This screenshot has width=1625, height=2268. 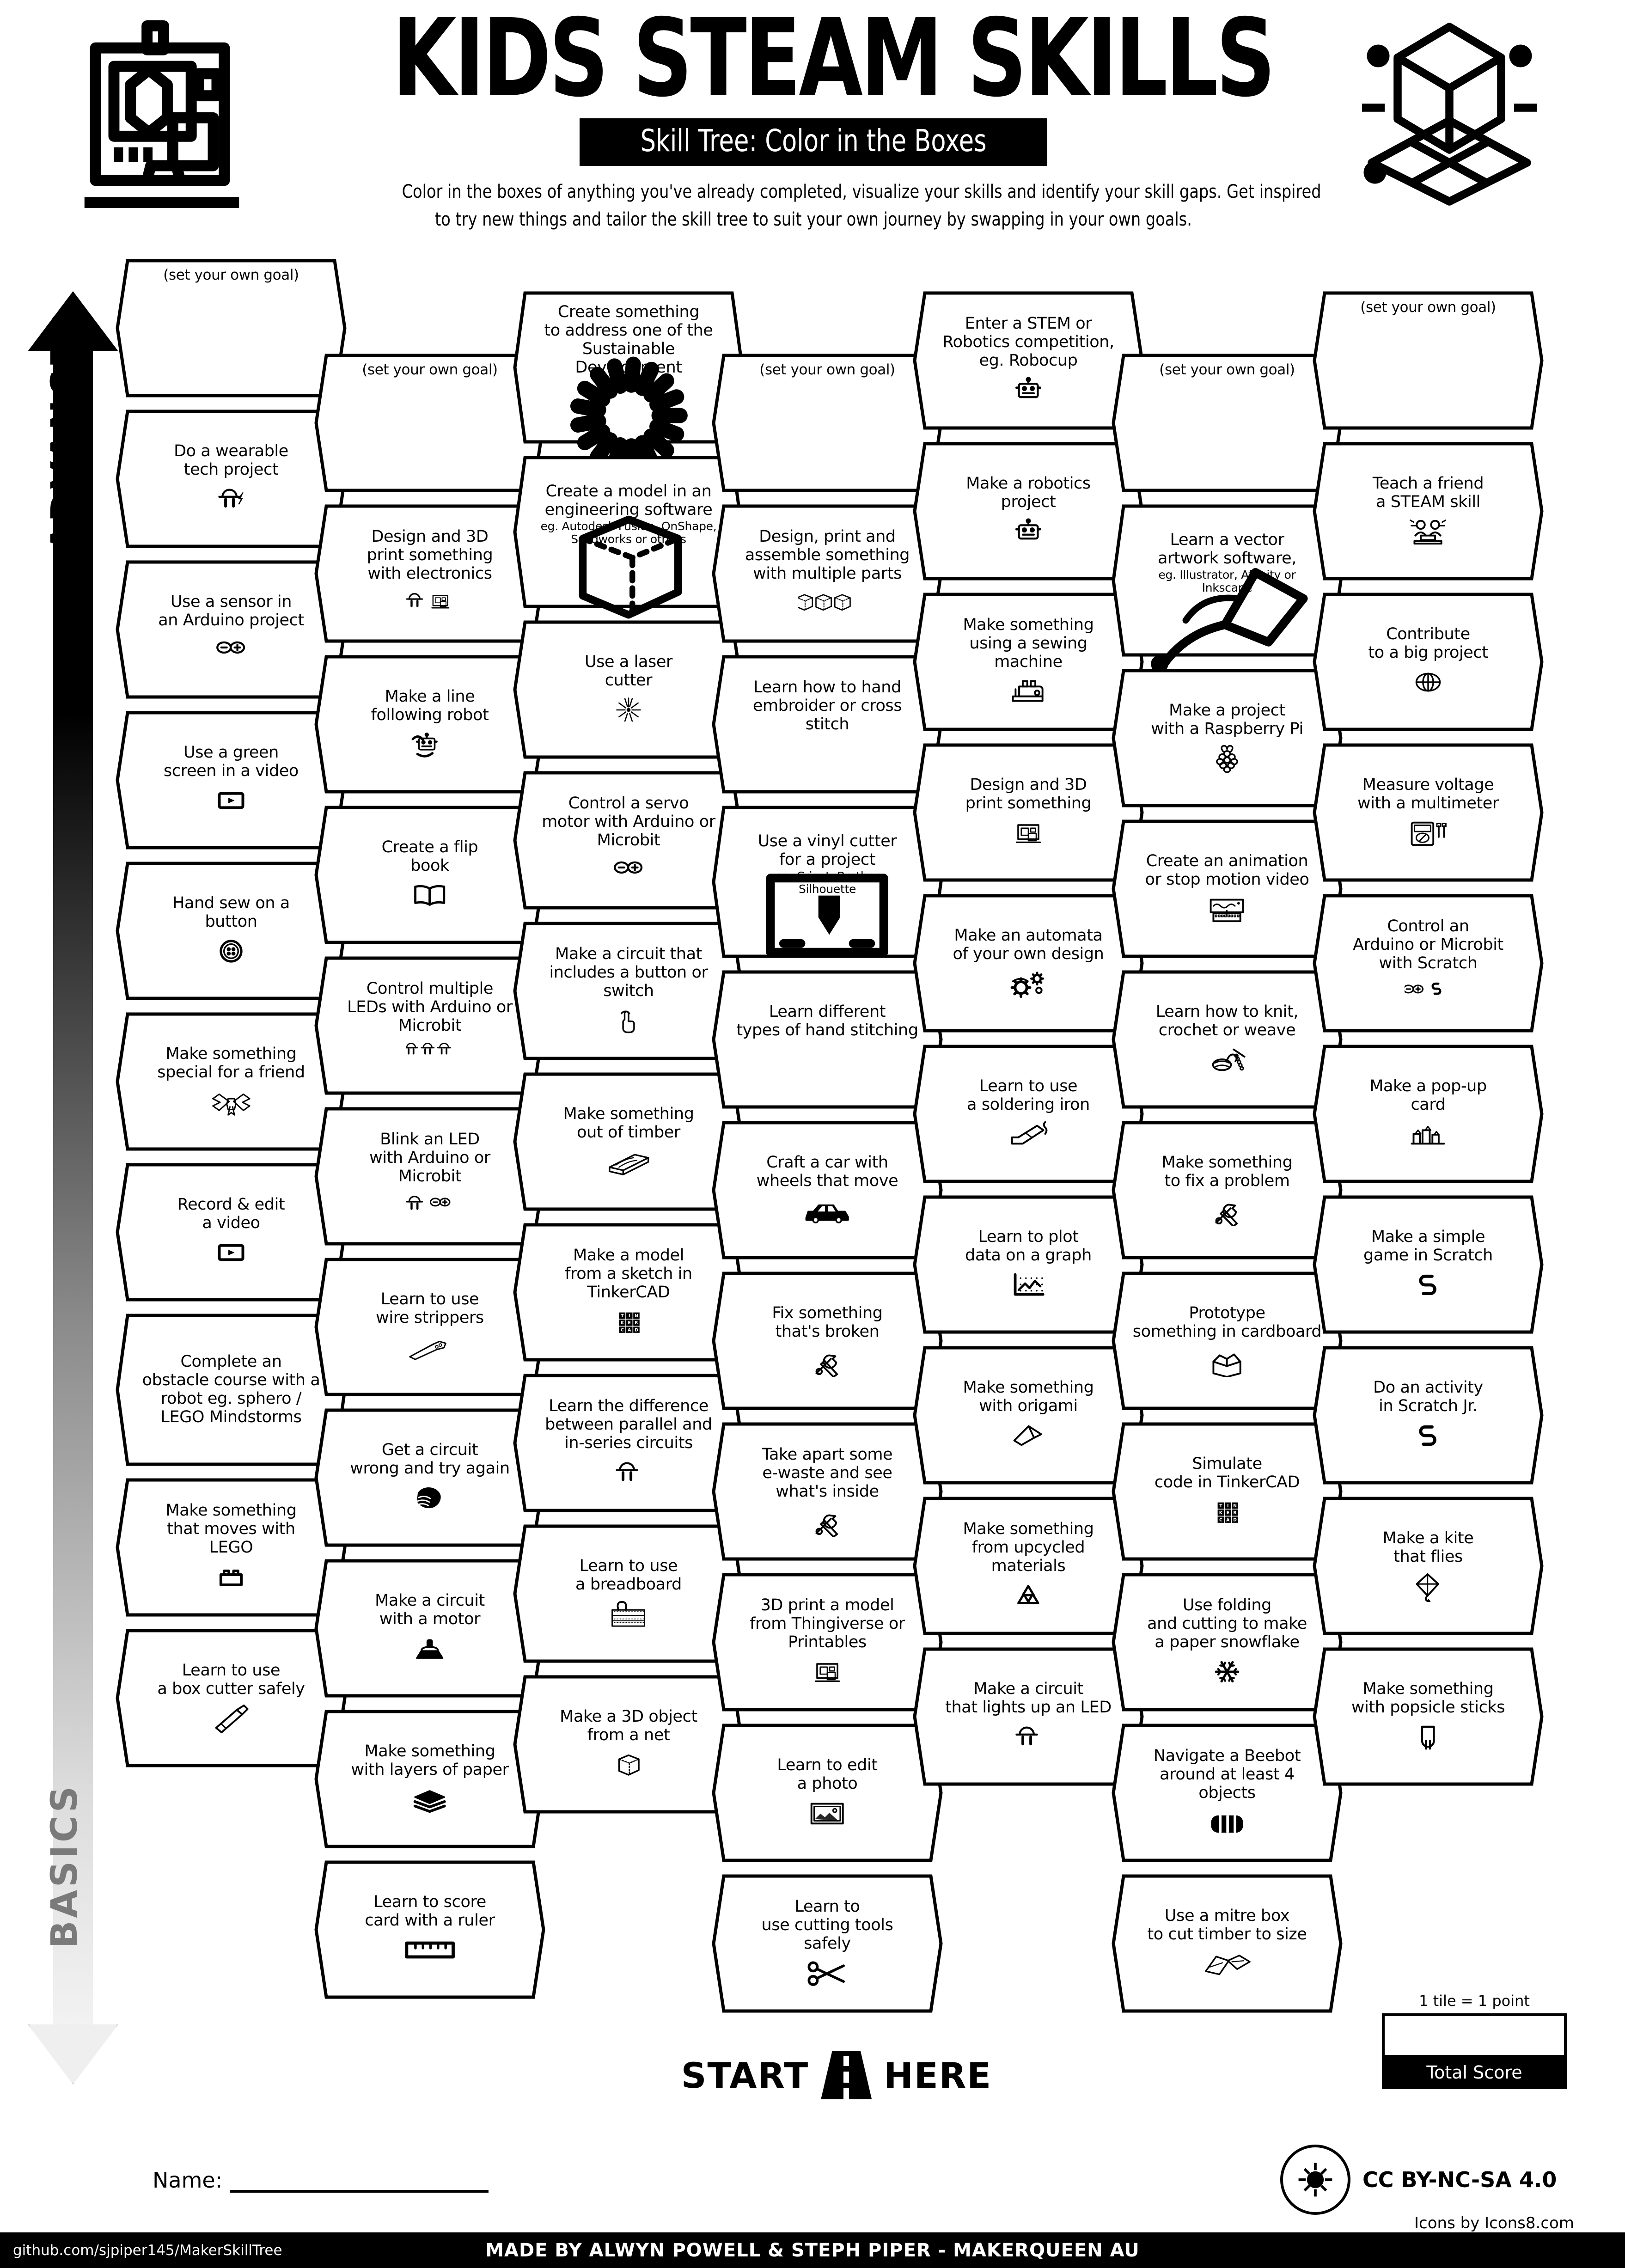 I want to click on skill-tile: Make a robotics project, so click(x=1029, y=511).